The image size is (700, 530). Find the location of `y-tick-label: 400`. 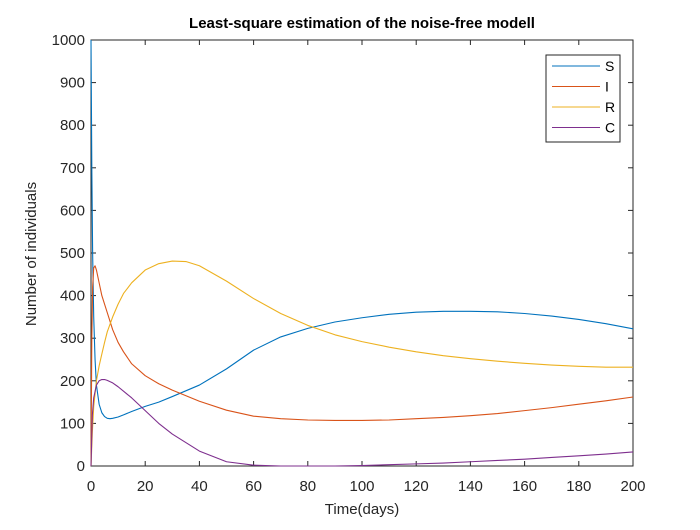

y-tick-label: 400 is located at coordinates (72, 296).